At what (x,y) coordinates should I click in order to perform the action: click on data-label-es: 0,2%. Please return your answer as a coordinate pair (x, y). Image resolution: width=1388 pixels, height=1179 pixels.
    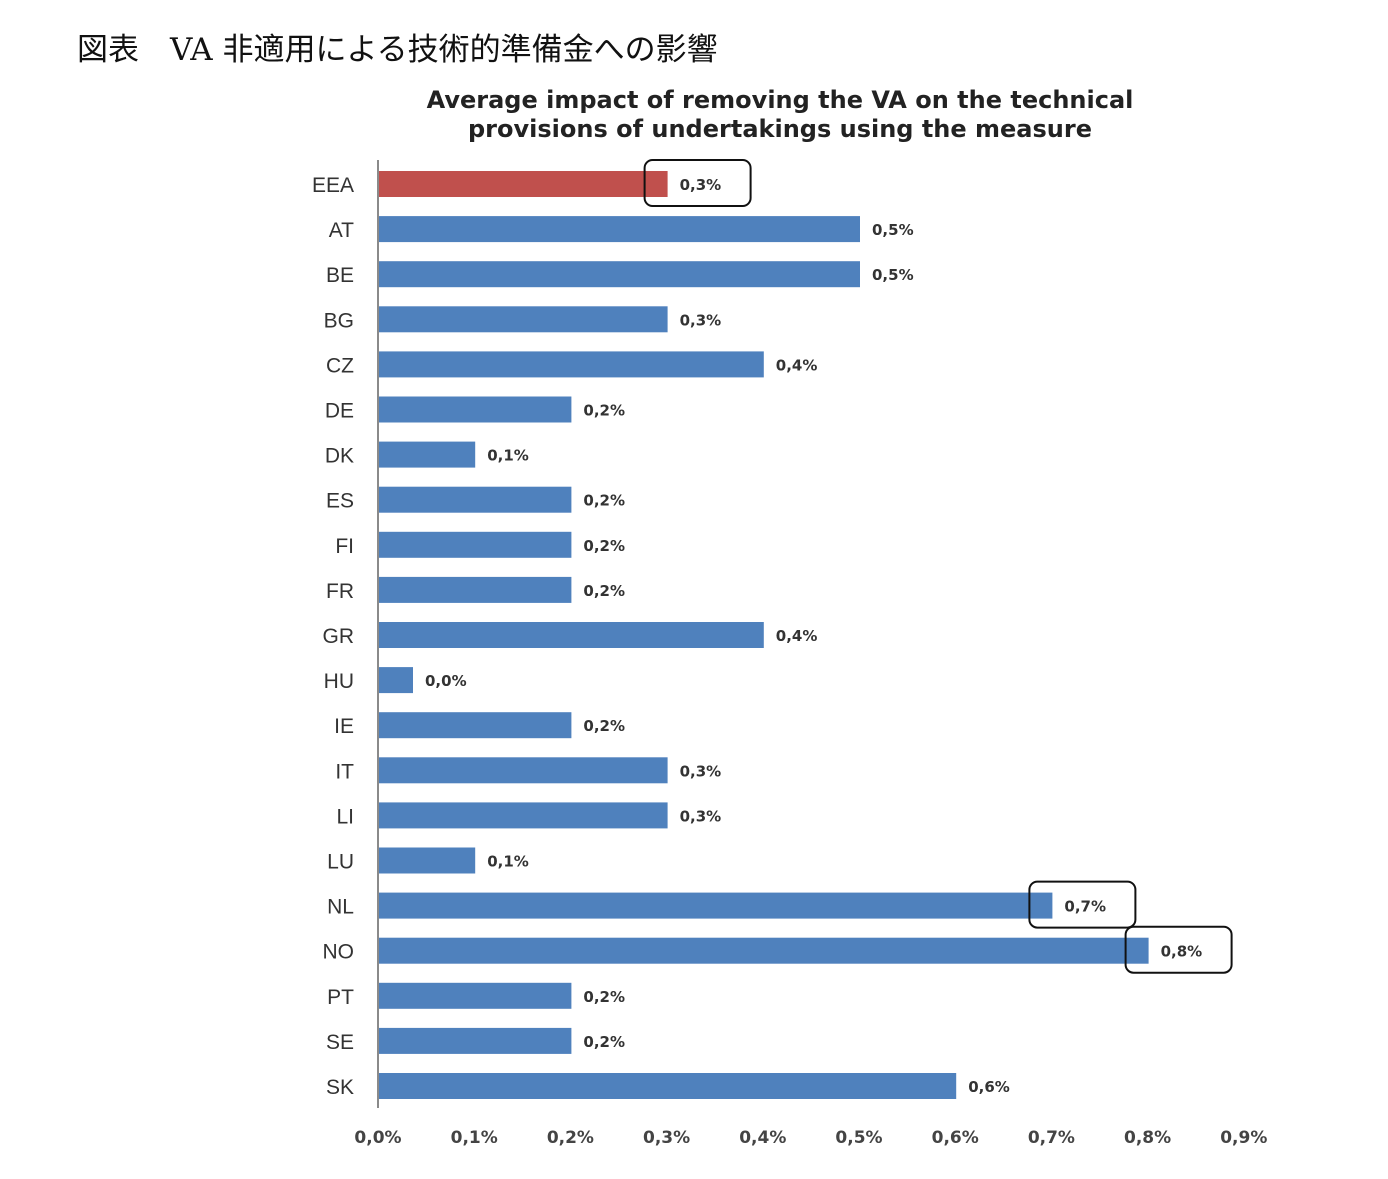
    Looking at the image, I should click on (604, 501).